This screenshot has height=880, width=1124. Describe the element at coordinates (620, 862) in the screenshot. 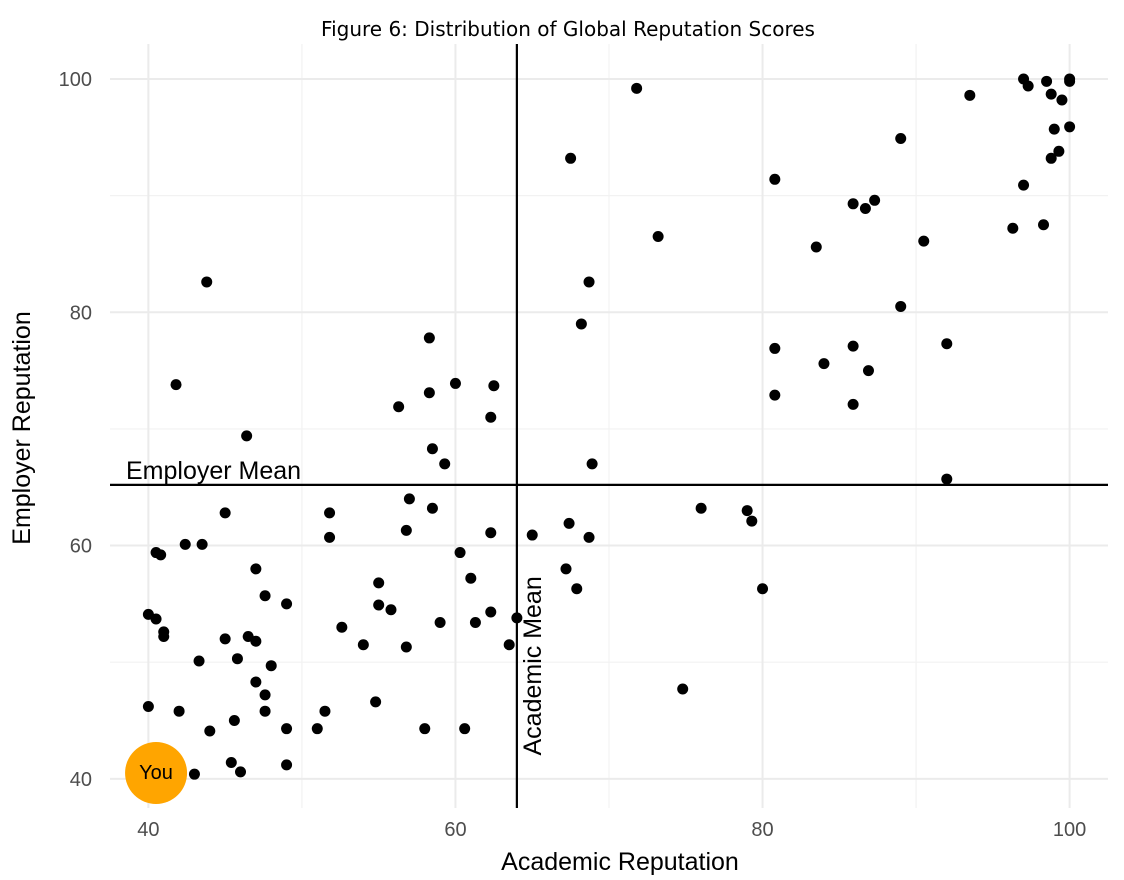

I see `x-axis-label: Academic Reputation` at that location.